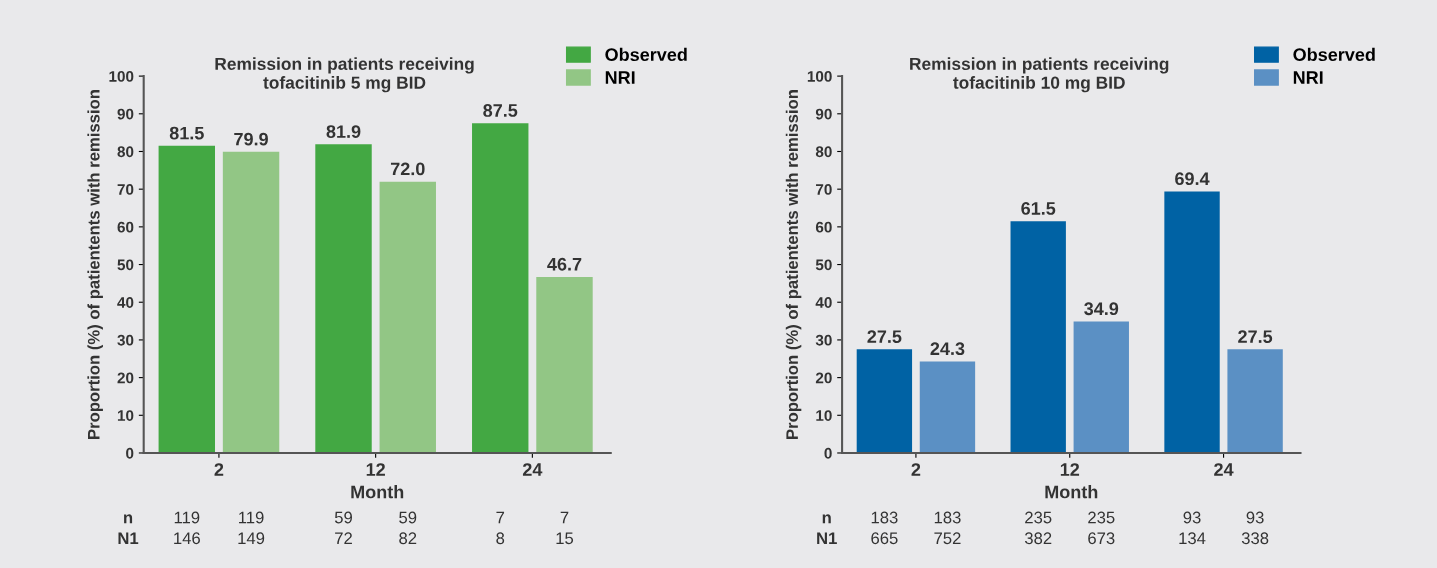 The image size is (1437, 568). What do you see at coordinates (947, 538) in the screenshot?
I see `text: 752` at bounding box center [947, 538].